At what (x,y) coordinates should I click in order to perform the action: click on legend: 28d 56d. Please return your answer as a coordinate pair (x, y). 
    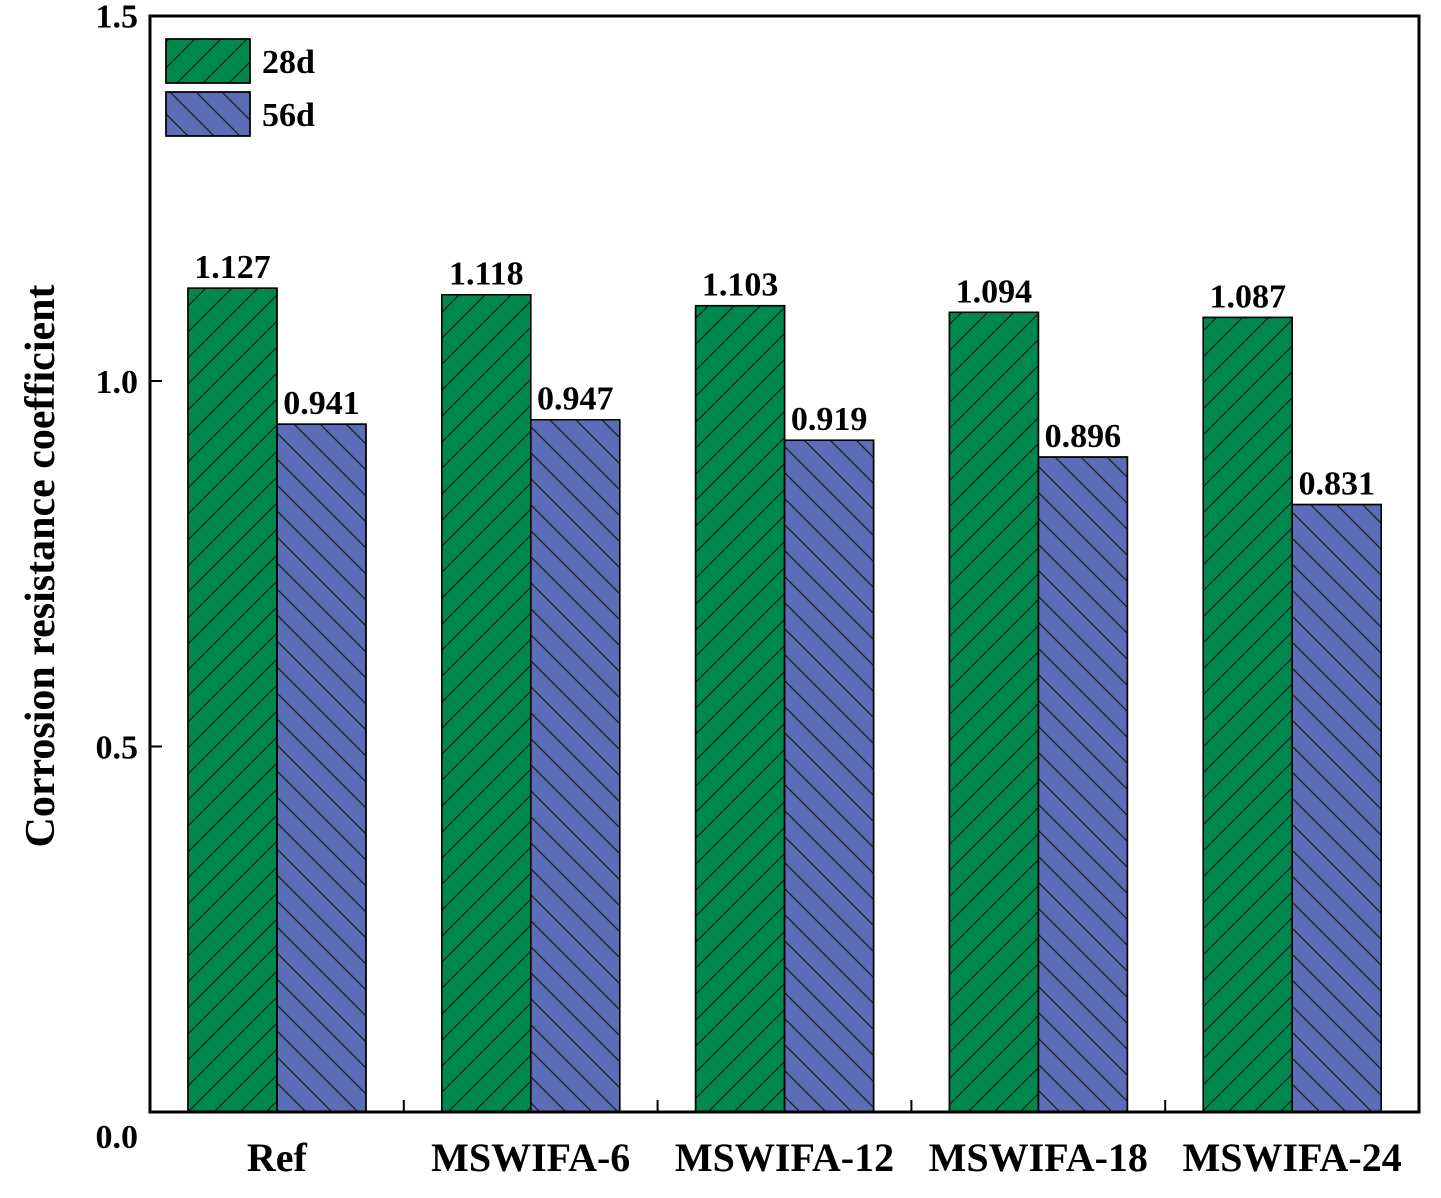
    Looking at the image, I should click on (240, 87).